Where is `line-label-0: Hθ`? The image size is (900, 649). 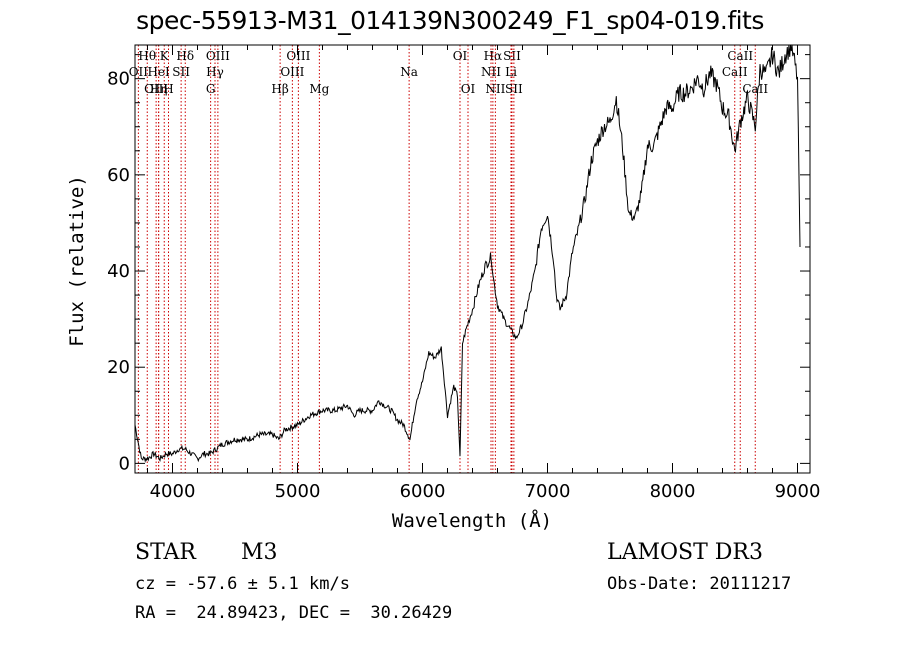 line-label-0: Hθ is located at coordinates (147, 56).